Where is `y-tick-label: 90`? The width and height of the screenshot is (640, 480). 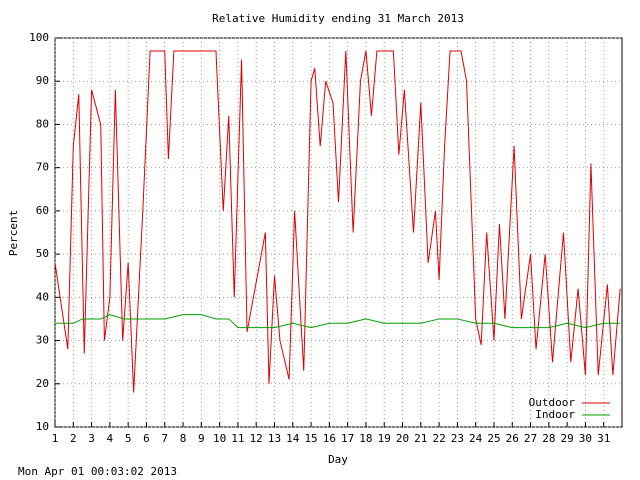
y-tick-label: 90 is located at coordinates (42, 80).